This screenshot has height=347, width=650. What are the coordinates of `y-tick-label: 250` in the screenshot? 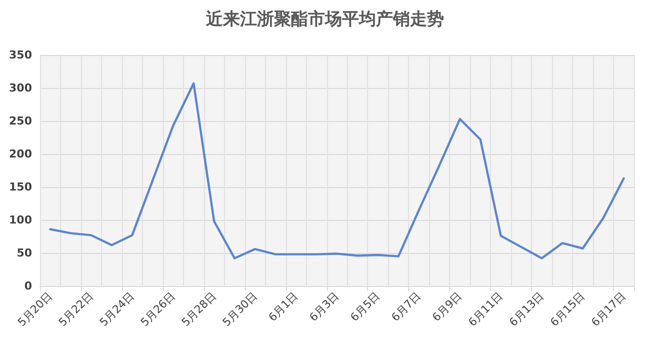 It's located at (20, 121).